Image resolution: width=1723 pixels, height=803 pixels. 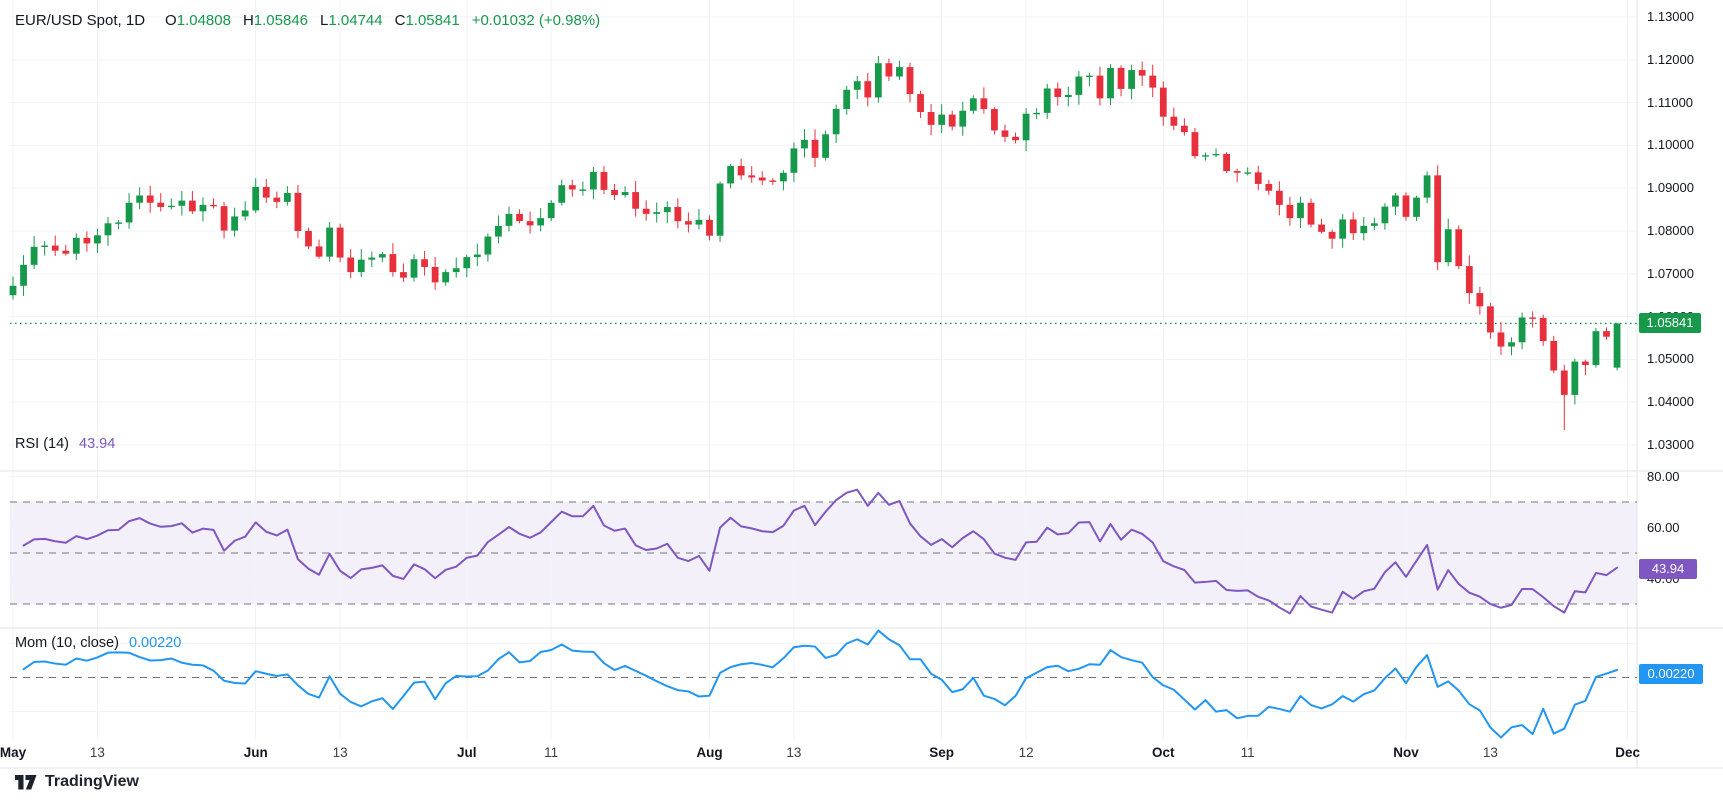 What do you see at coordinates (324, 20) in the screenshot?
I see `ohlc-low-key: L` at bounding box center [324, 20].